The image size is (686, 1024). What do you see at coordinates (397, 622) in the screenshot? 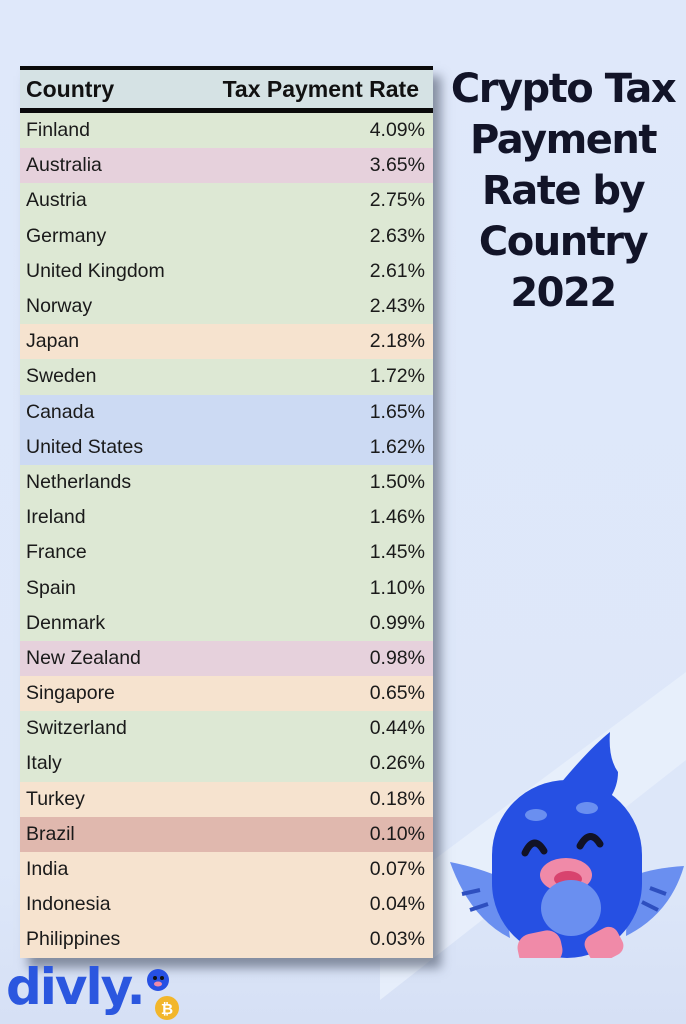
I see `rate-cell: 0.99%` at bounding box center [397, 622].